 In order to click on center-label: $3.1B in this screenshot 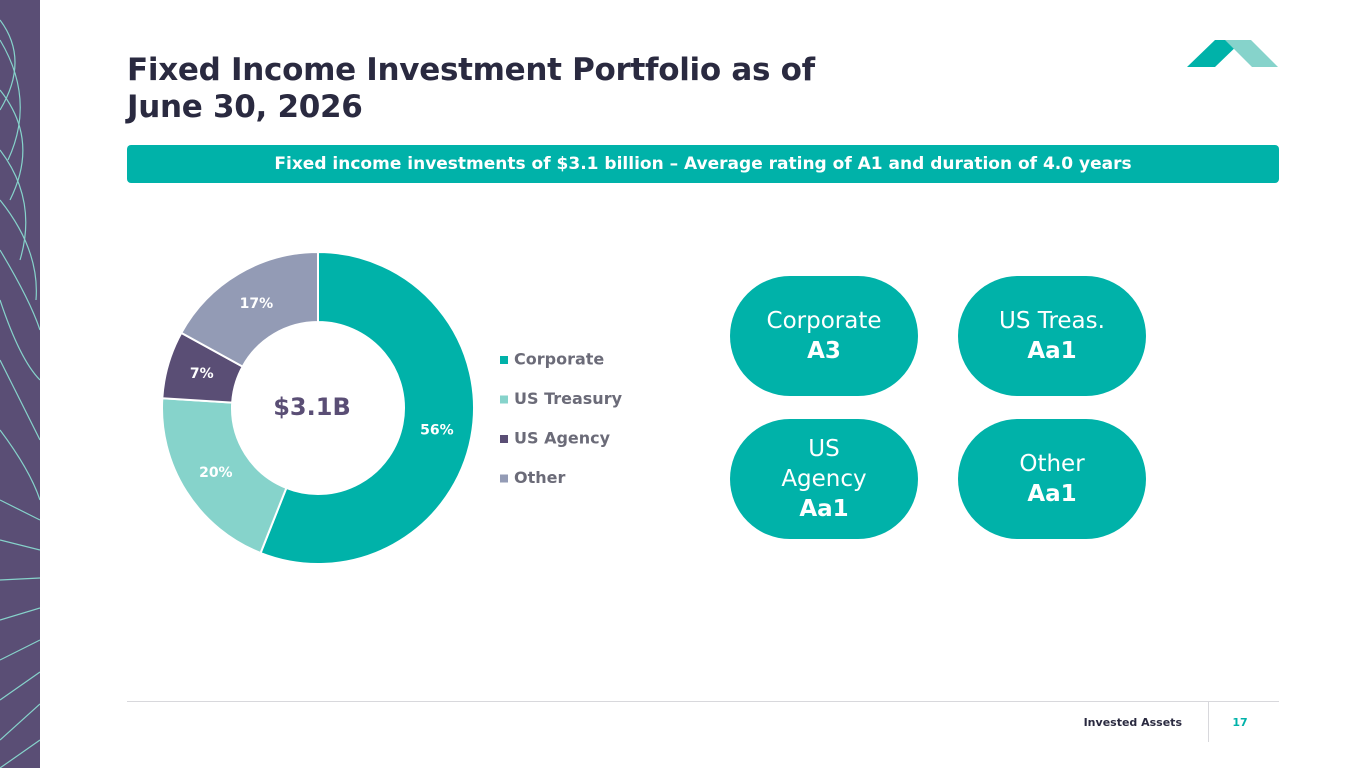, I will do `click(312, 407)`.